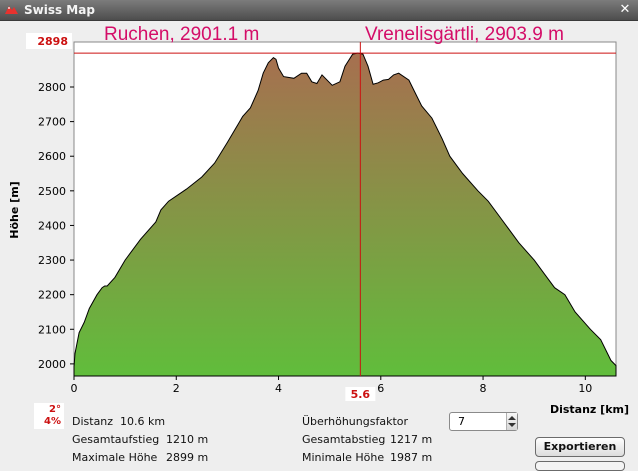  What do you see at coordinates (74, 388) in the screenshot?
I see `x-tick-label: 0` at bounding box center [74, 388].